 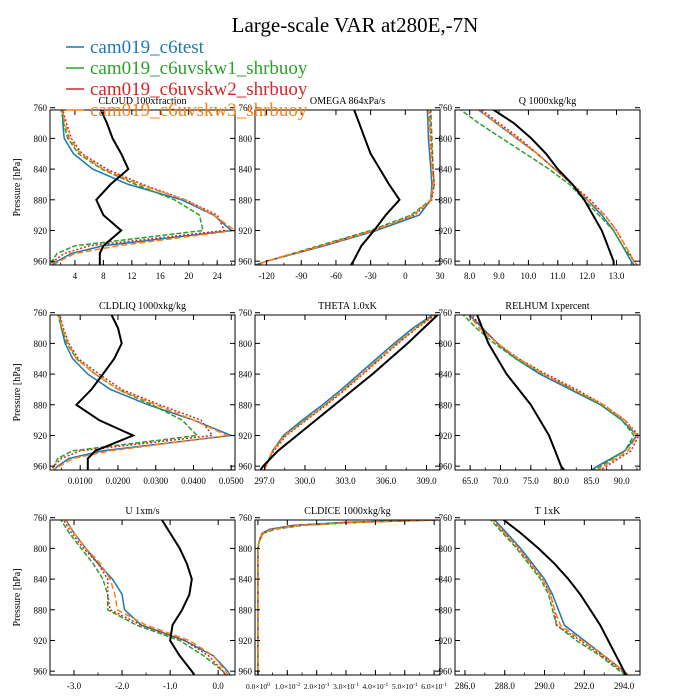 What do you see at coordinates (499, 276) in the screenshot?
I see `x-tick-label: 9.0` at bounding box center [499, 276].